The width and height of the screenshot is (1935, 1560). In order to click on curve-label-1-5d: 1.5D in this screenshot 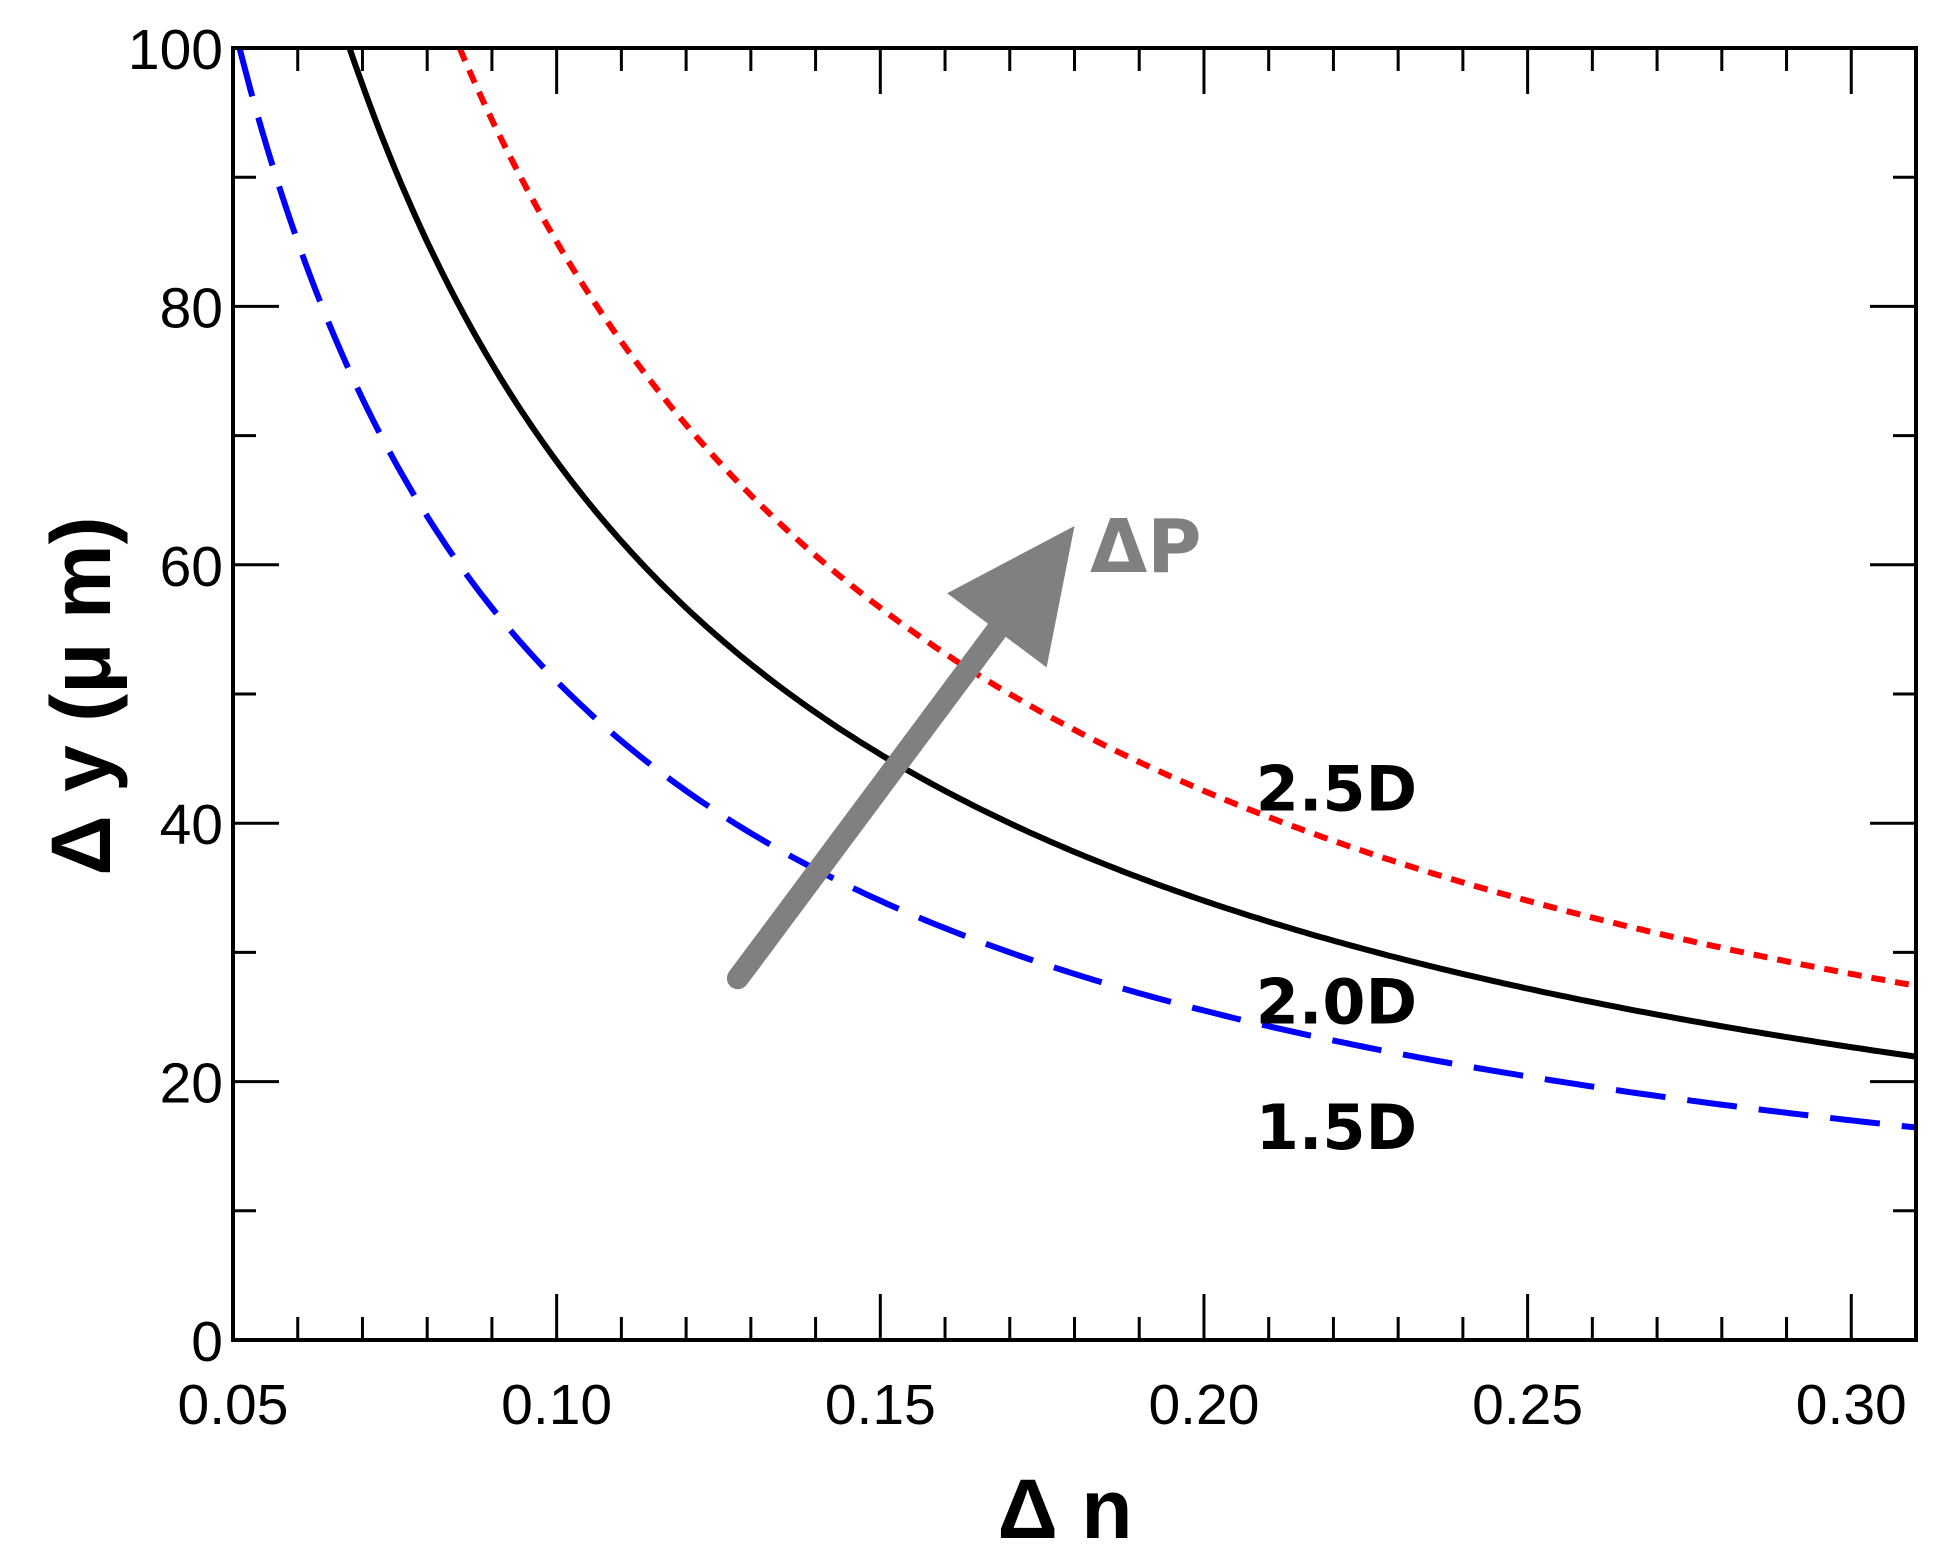, I will do `click(1336, 1127)`.